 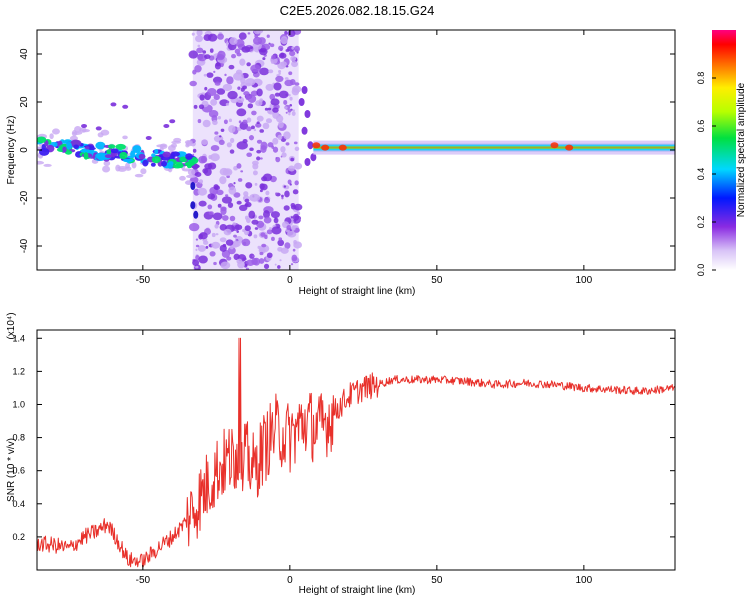 What do you see at coordinates (18, 537) in the screenshot?
I see `y-tick-label: 0.2` at bounding box center [18, 537].